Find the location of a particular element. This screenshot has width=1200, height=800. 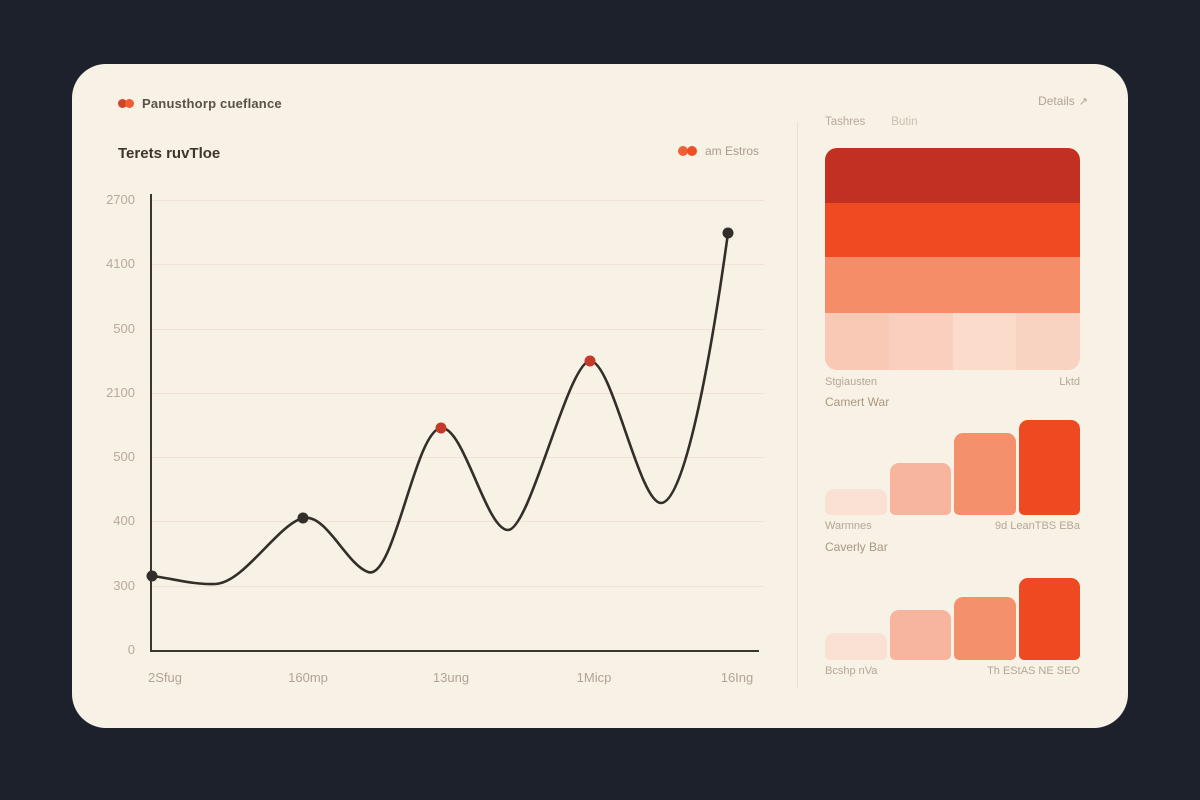

section1-title: Camert War is located at coordinates (857, 402).